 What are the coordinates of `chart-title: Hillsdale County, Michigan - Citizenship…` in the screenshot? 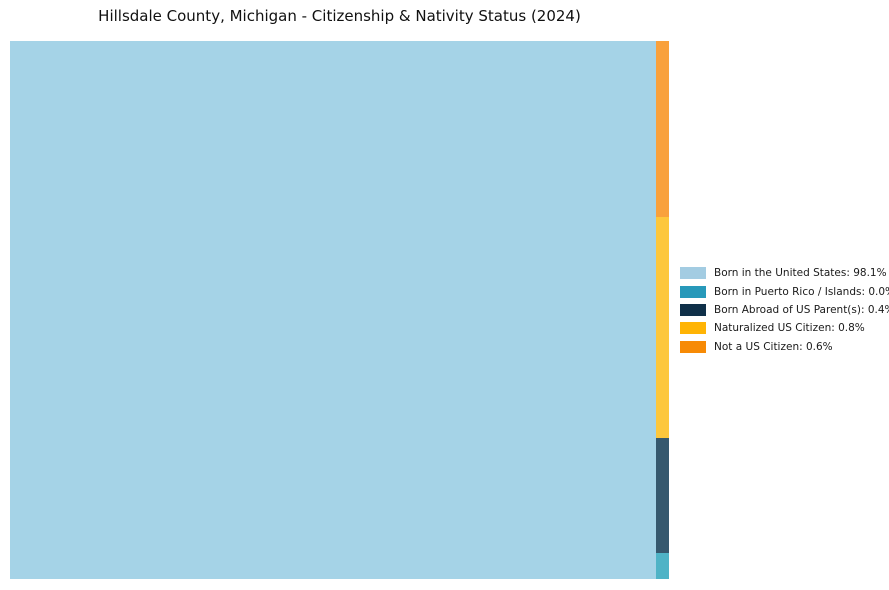 It's located at (339, 16).